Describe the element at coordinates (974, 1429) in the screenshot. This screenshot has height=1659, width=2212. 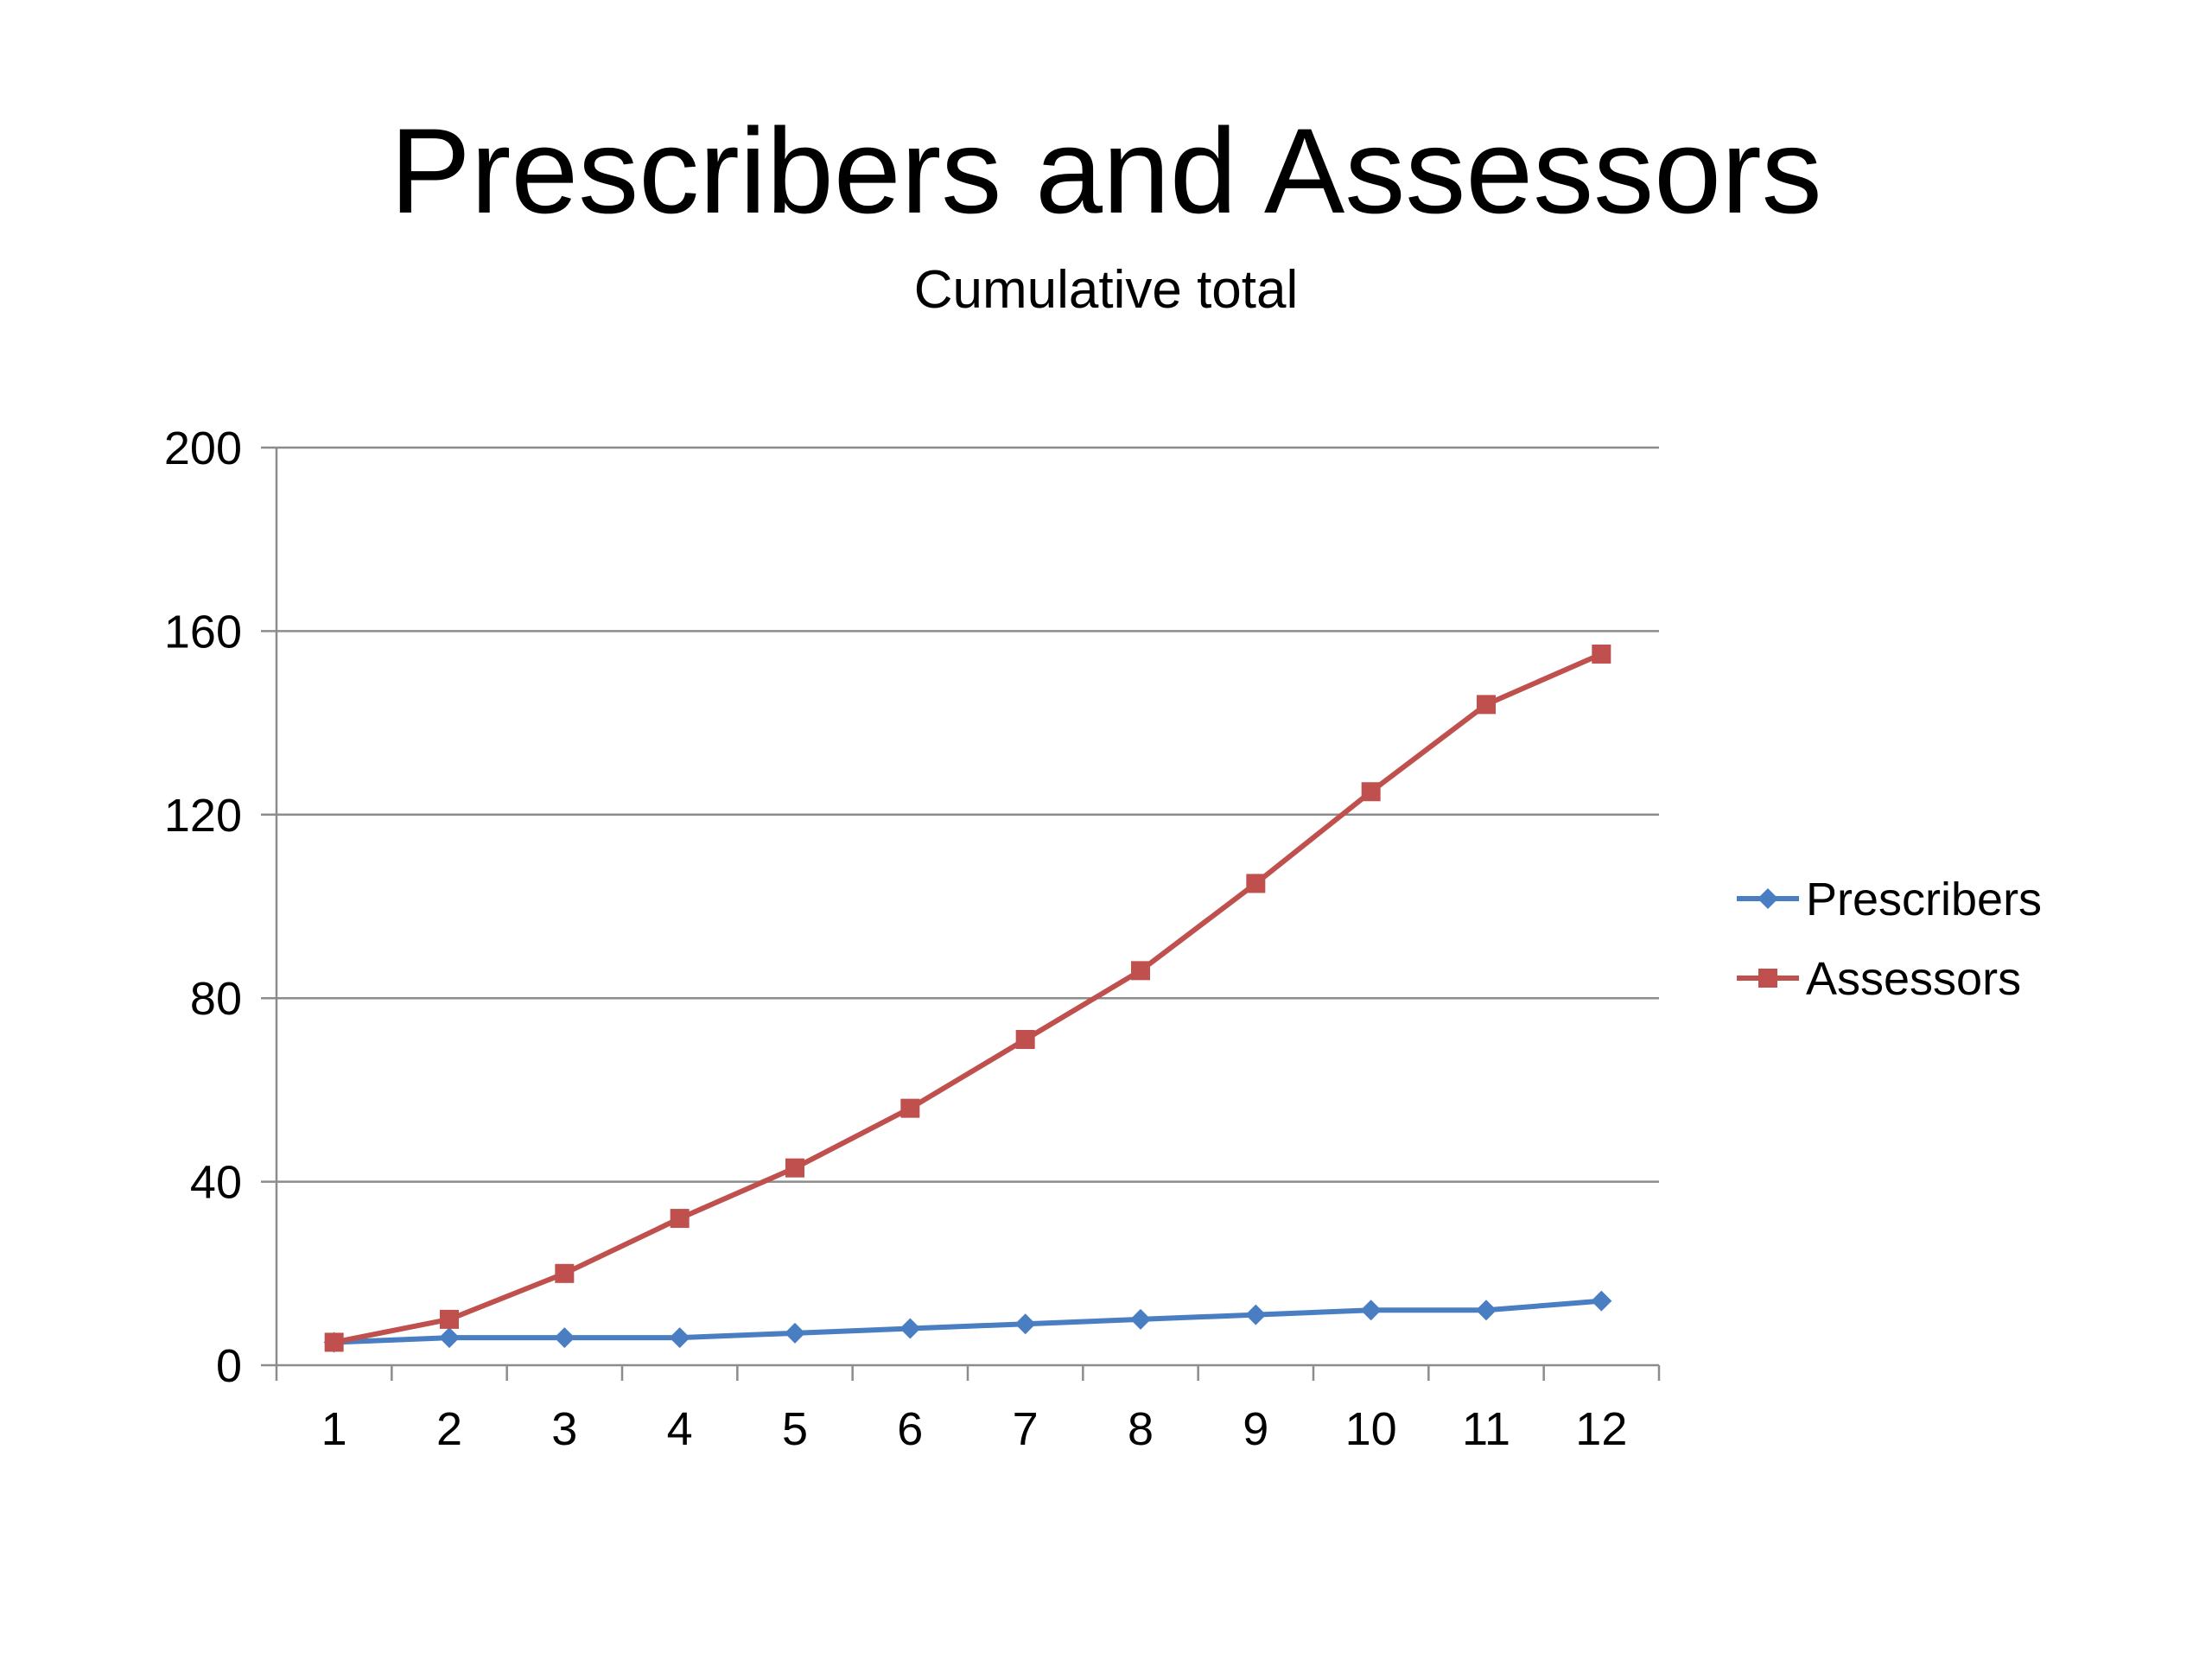
I see `x-axis-tick-labels: 1 2 3 4 5 6 7 8 9 10 11 12` at that location.